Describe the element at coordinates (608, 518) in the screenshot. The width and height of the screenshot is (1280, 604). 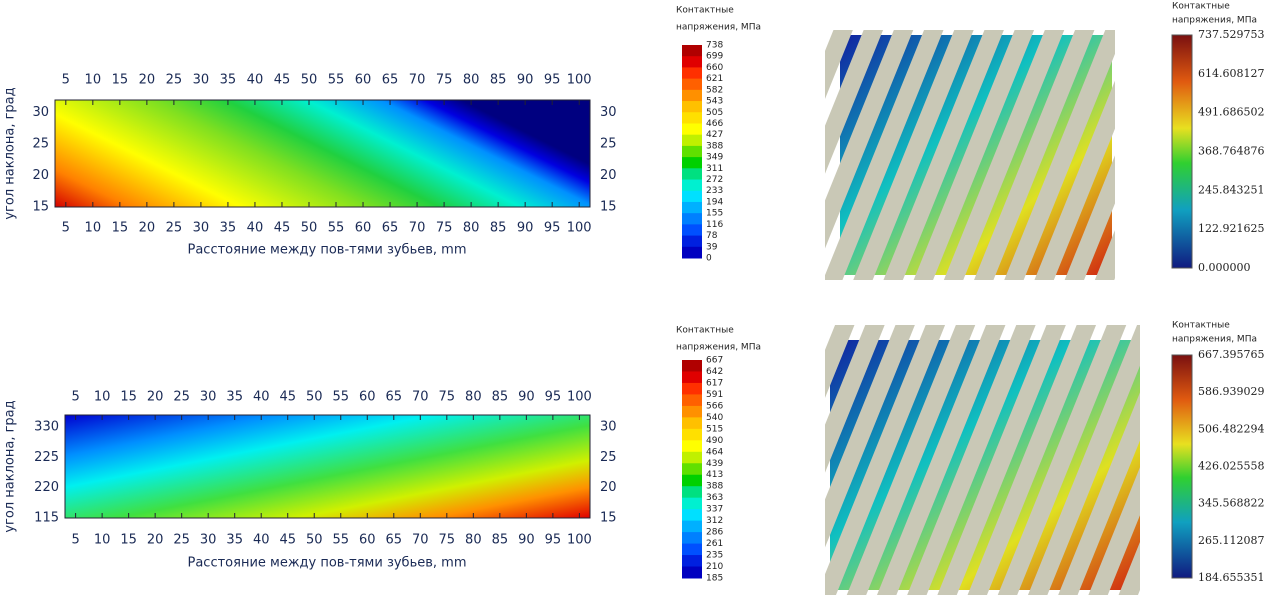
I see `y-tick-label: 15` at that location.